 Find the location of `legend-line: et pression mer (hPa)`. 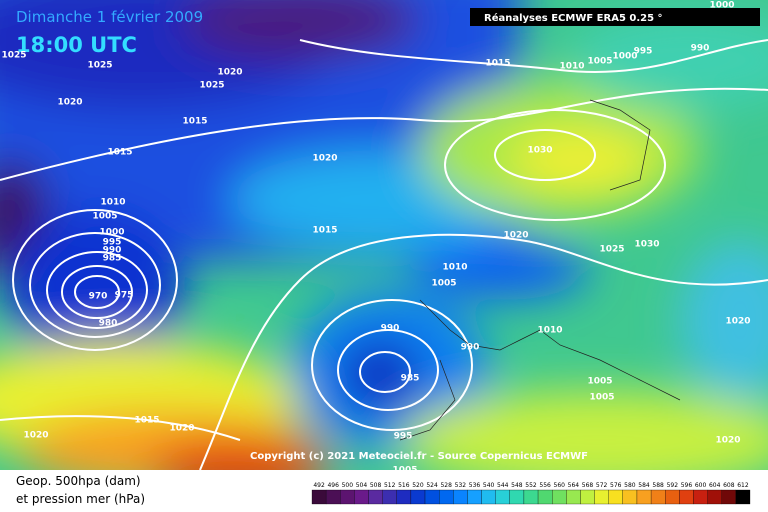

legend-line: et pression mer (hPa) is located at coordinates (80, 499).